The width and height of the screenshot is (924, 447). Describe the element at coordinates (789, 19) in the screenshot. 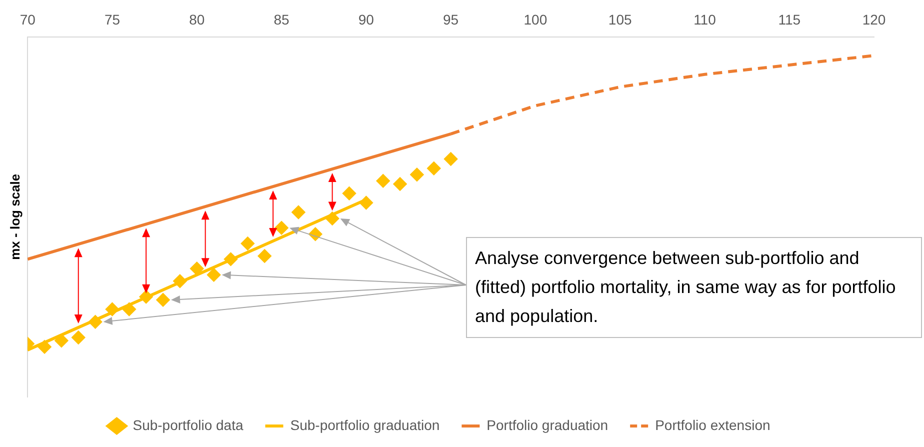

I see `x-tick-label: 115` at that location.